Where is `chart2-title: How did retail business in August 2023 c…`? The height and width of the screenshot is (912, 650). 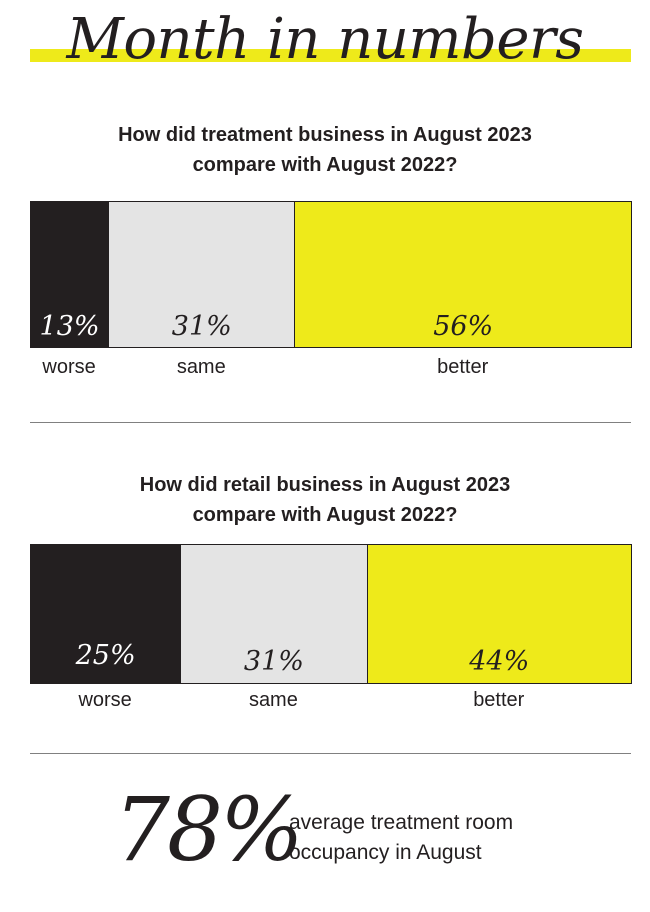 chart2-title: How did retail business in August 2023 c… is located at coordinates (325, 500).